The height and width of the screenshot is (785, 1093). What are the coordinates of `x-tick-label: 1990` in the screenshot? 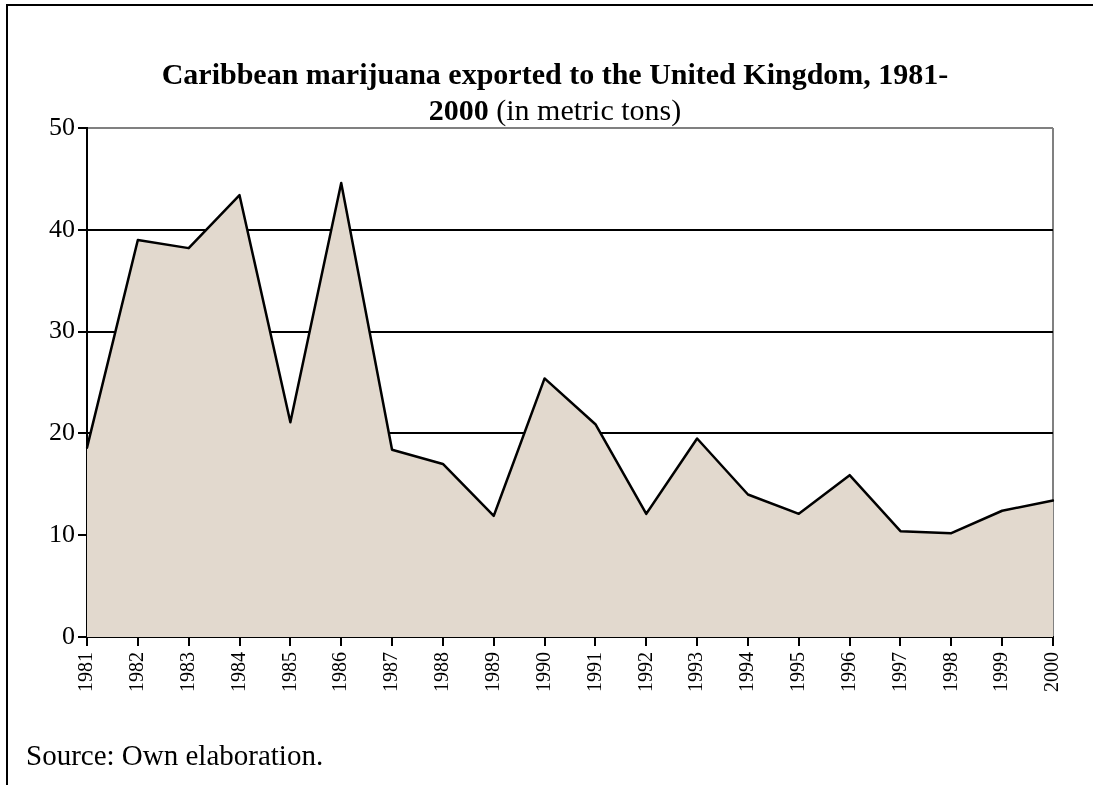 It's located at (542, 672).